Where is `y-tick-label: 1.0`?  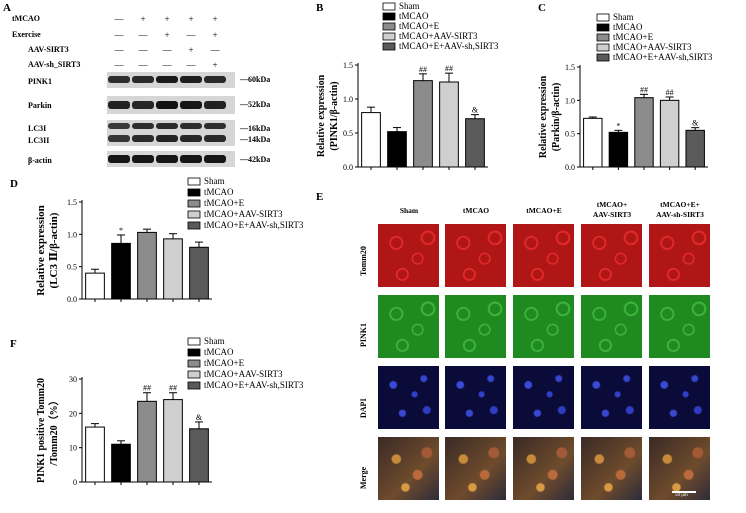
y-tick-label: 1.0 is located at coordinates (348, 99).